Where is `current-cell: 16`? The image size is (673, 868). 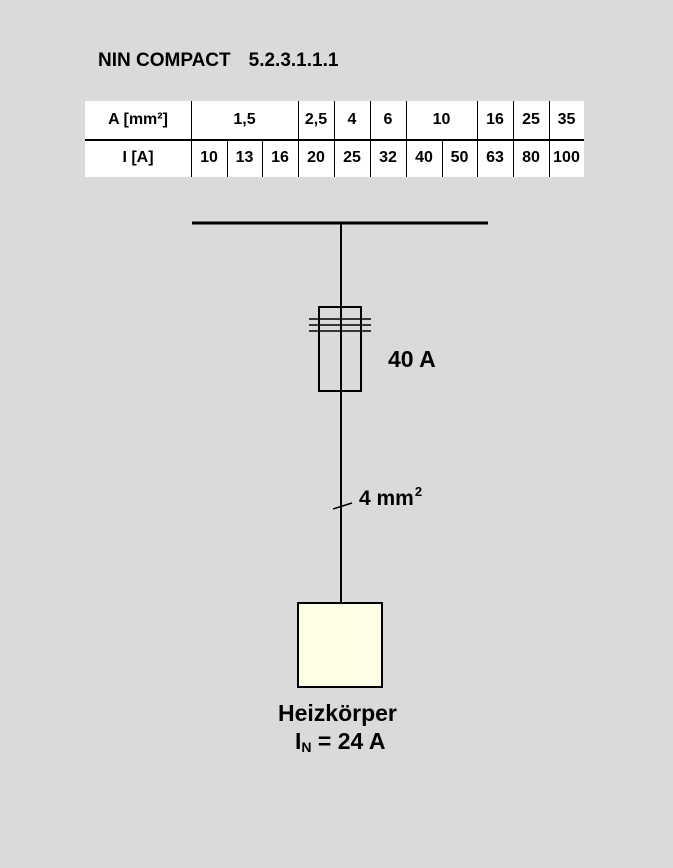 current-cell: 16 is located at coordinates (280, 157).